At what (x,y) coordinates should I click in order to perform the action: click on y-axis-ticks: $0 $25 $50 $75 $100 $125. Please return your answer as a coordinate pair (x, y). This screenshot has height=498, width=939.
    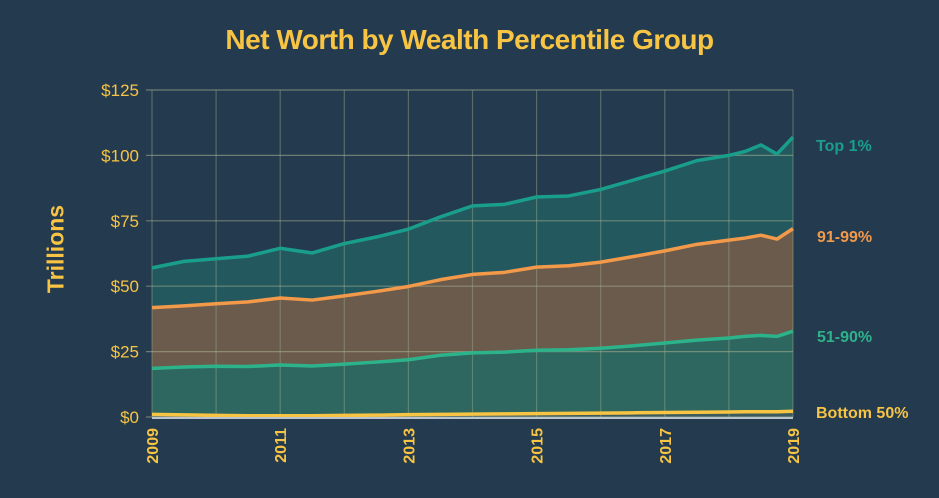
    Looking at the image, I should click on (120, 254).